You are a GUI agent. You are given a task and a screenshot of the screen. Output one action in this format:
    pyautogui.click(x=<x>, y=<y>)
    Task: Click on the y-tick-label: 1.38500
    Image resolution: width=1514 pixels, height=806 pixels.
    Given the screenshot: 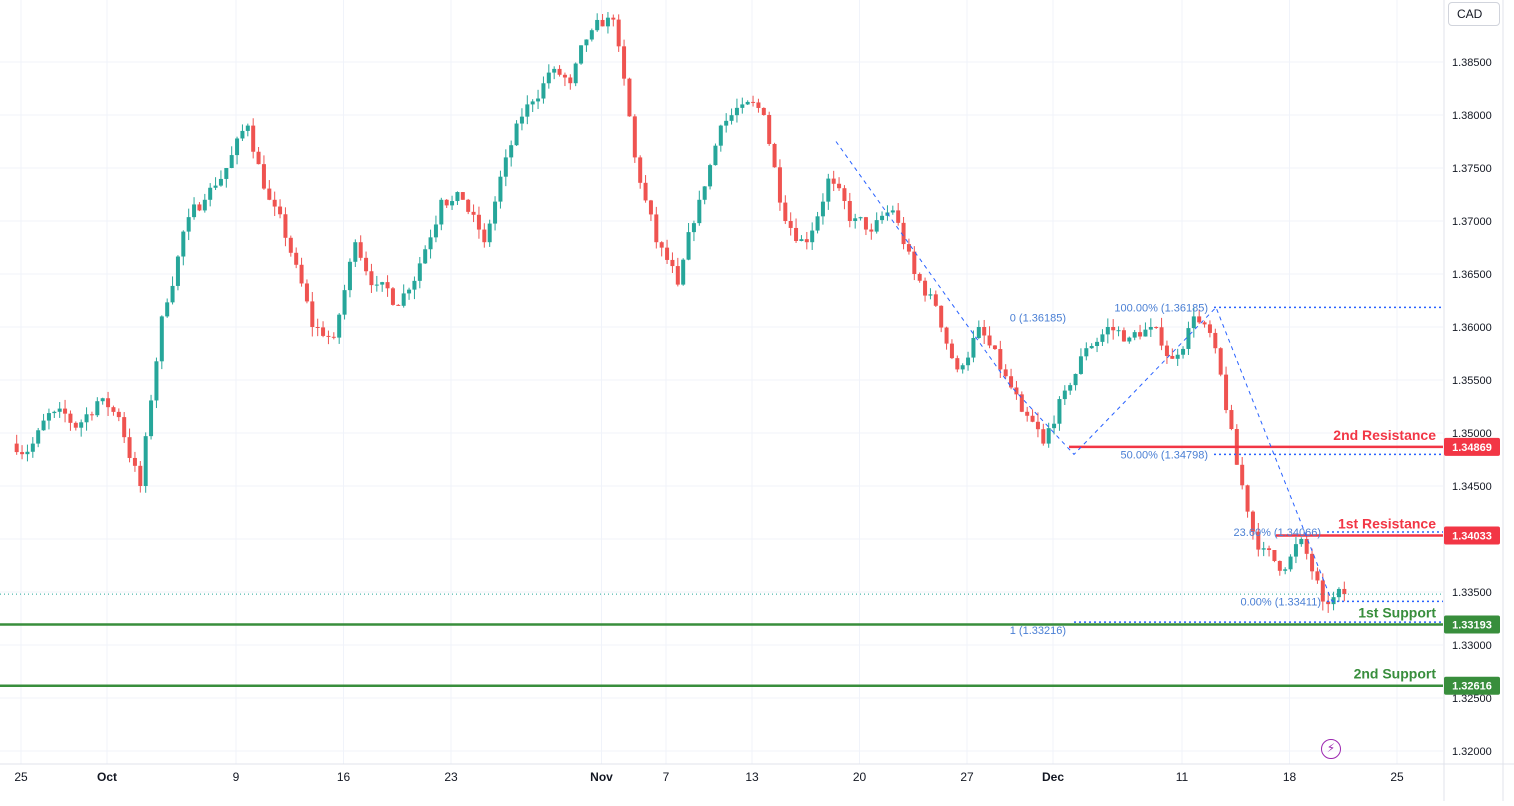 What is the action you would take?
    pyautogui.click(x=1472, y=63)
    